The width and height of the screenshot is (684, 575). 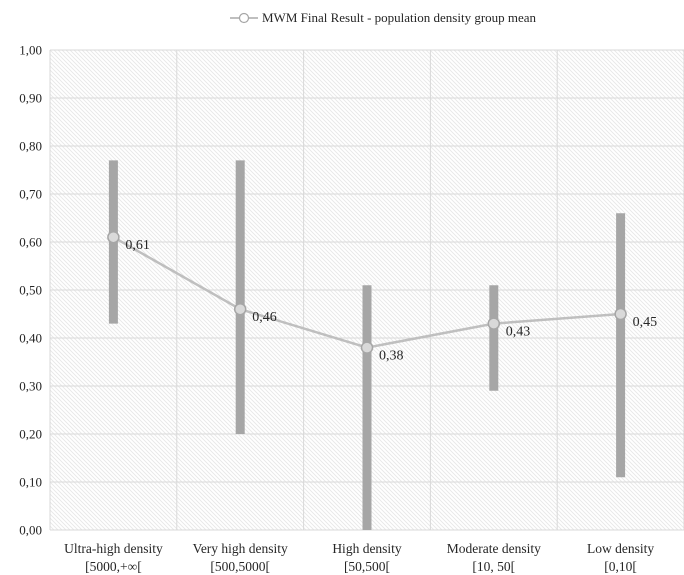 What do you see at coordinates (30, 242) in the screenshot?
I see `y-tick-label: 0,60` at bounding box center [30, 242].